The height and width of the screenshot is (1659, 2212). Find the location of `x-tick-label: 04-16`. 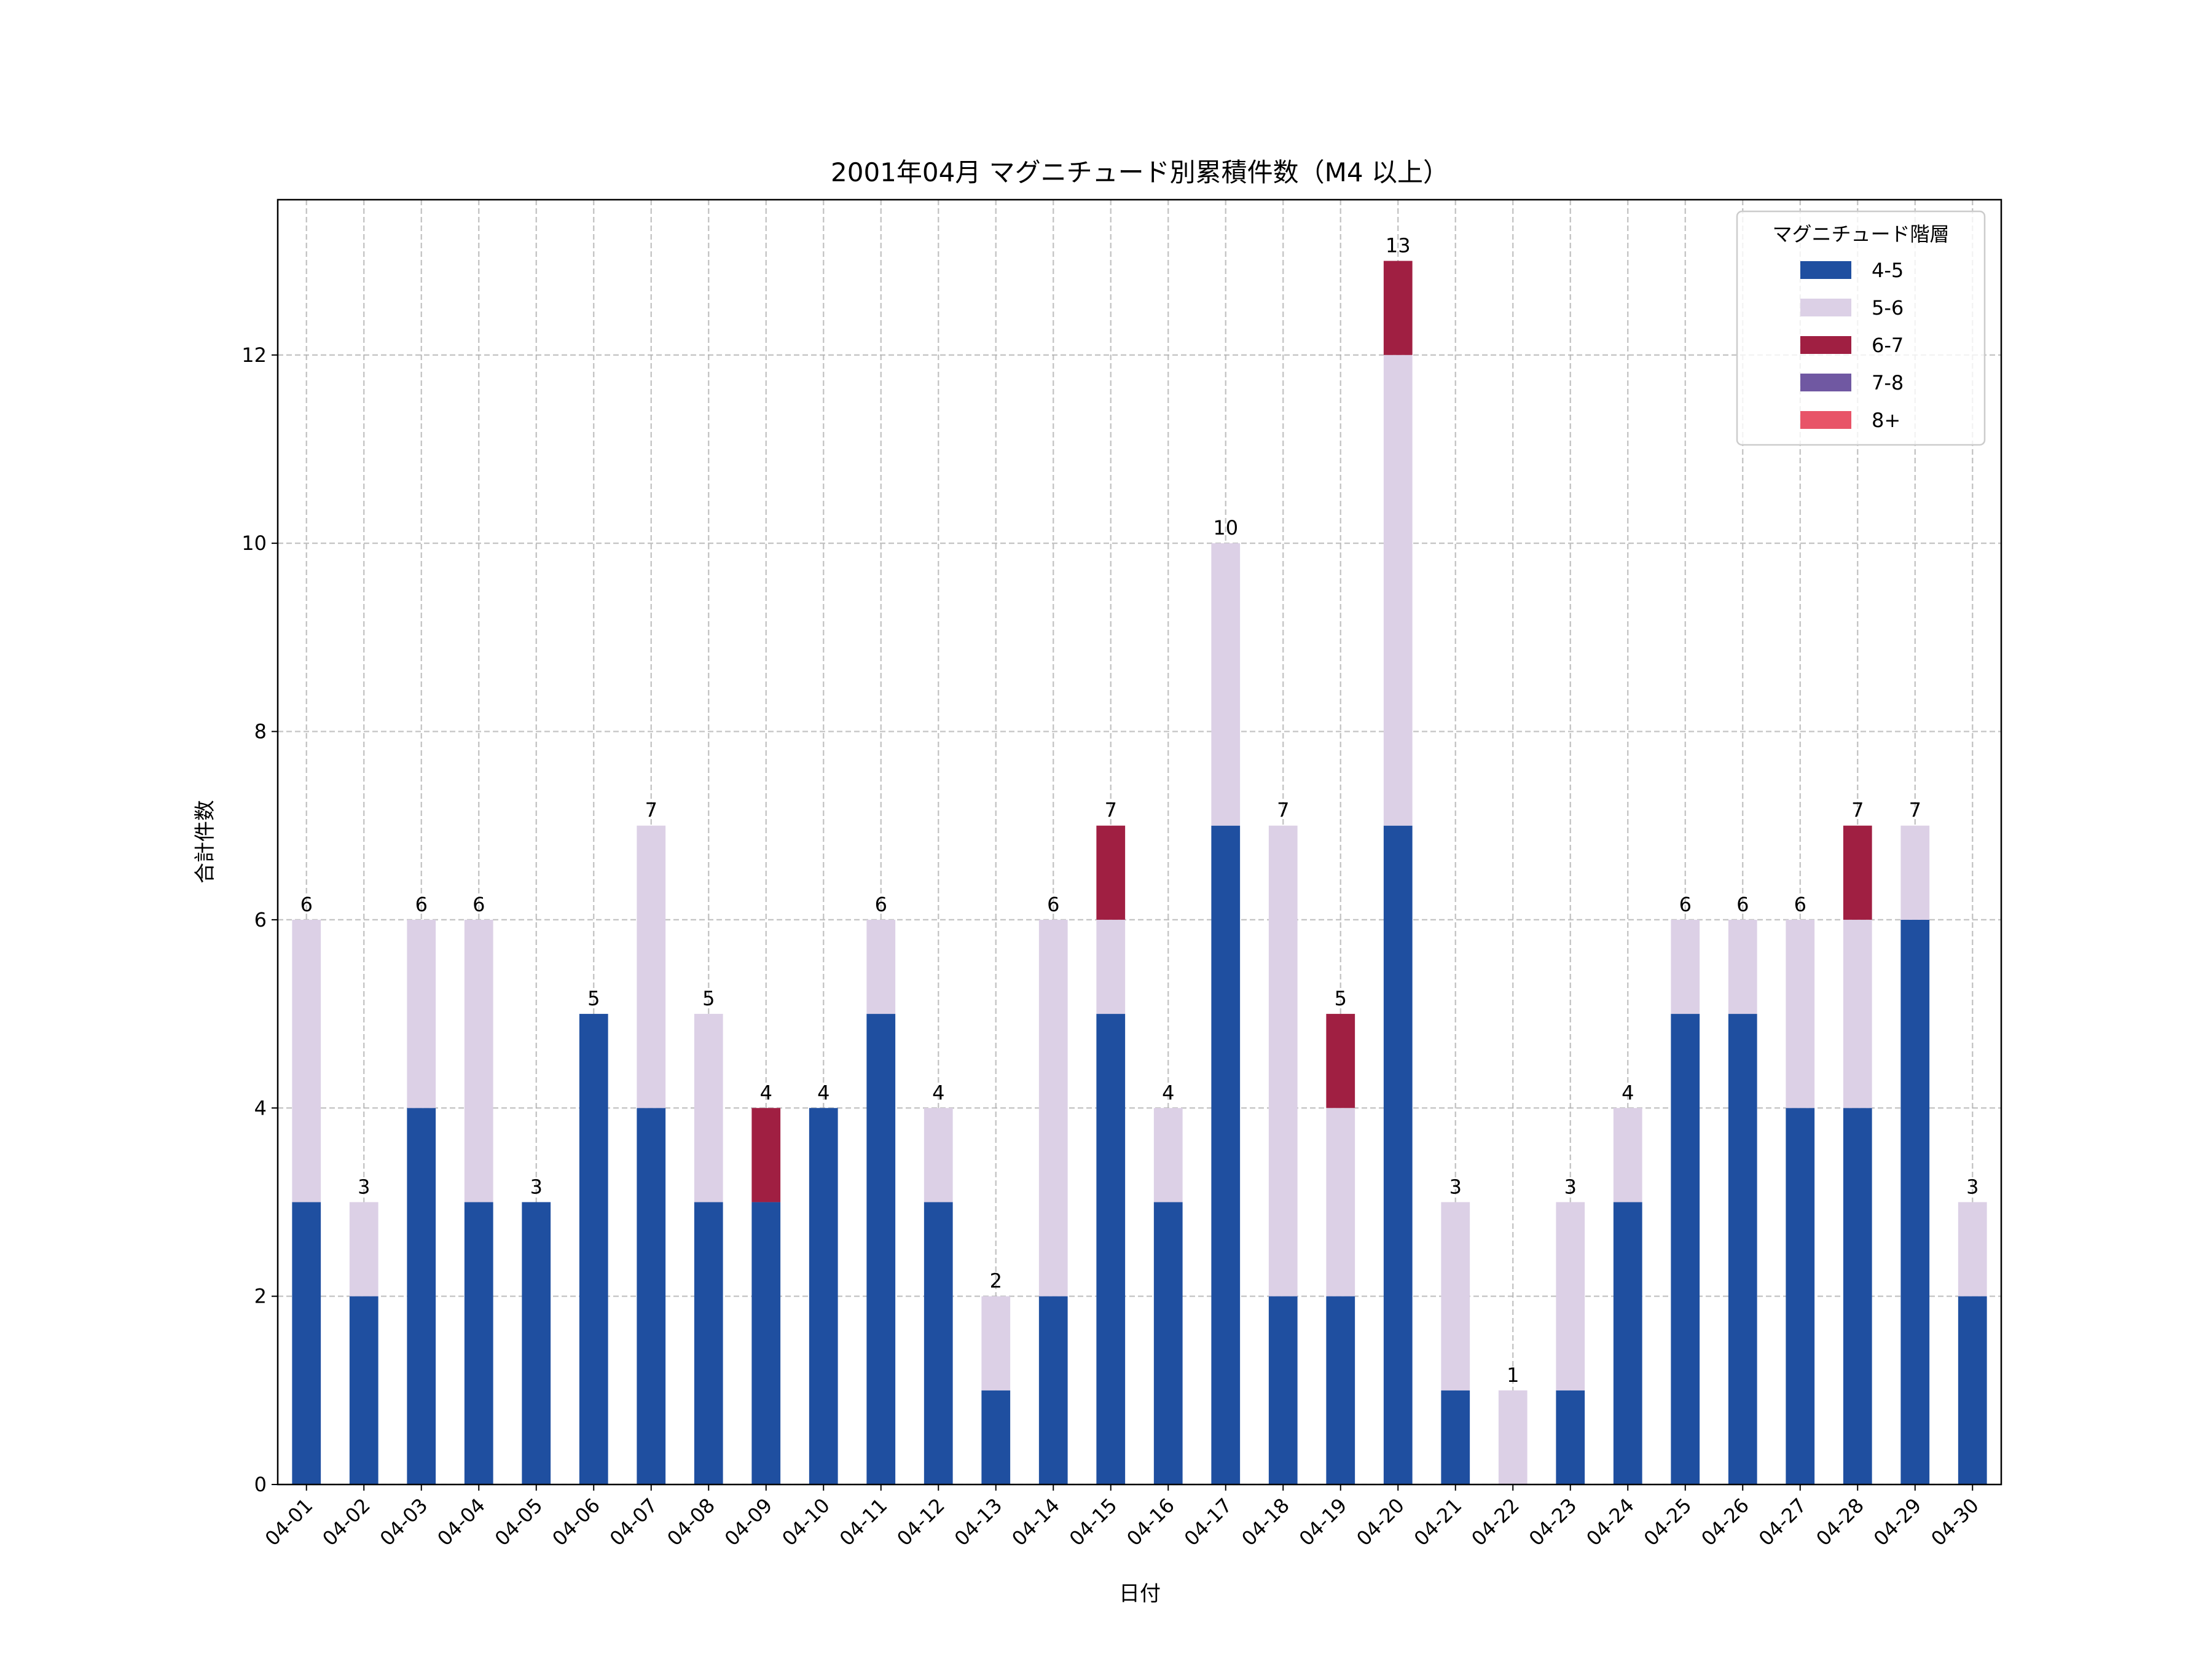

x-tick-label: 04-16 is located at coordinates (1150, 1522).